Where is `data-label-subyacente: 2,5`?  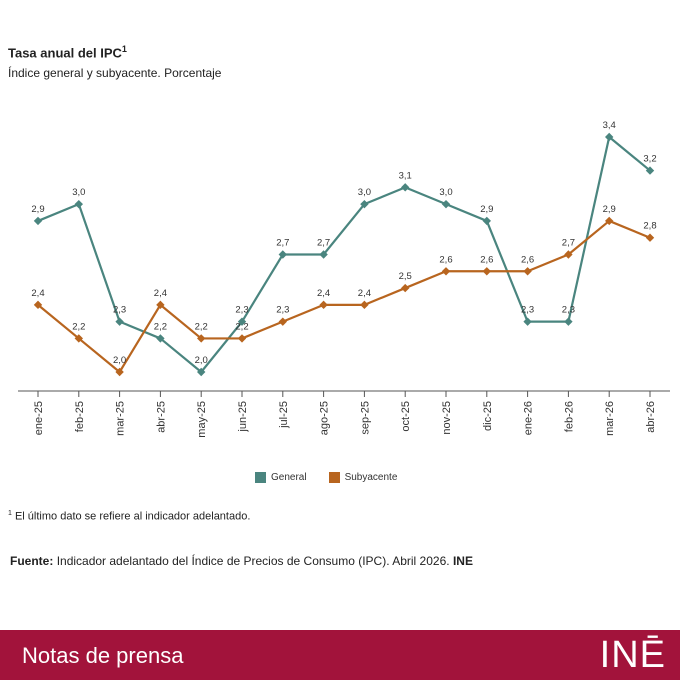 data-label-subyacente: 2,5 is located at coordinates (405, 276).